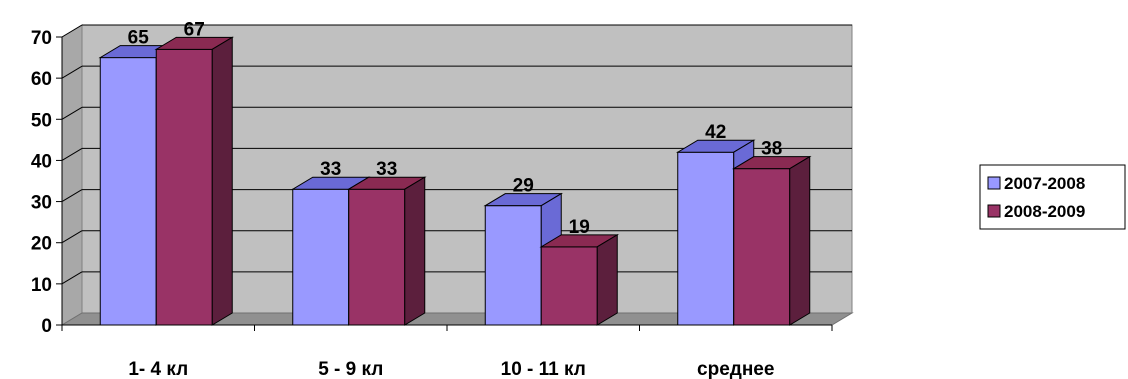 The image size is (1128, 379). What do you see at coordinates (41, 79) in the screenshot?
I see `y-tick-label: 60` at bounding box center [41, 79].